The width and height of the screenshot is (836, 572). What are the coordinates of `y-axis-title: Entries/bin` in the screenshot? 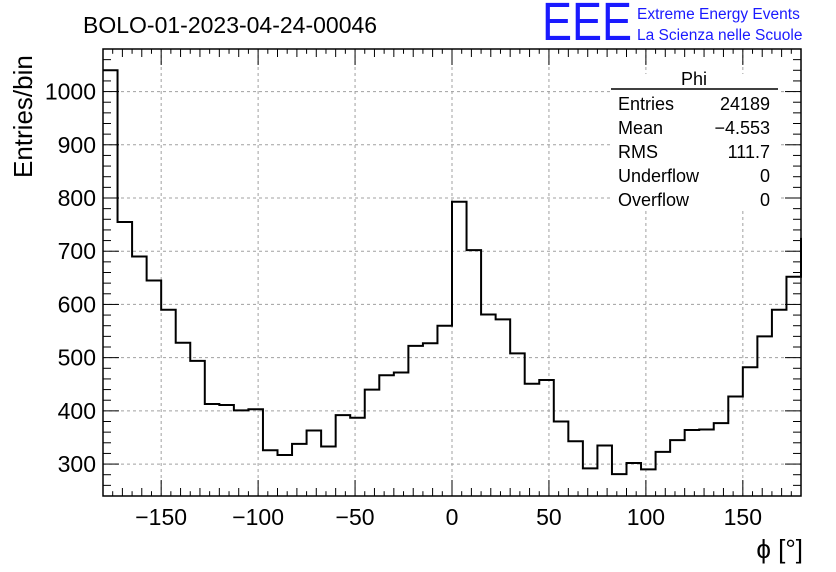 It's located at (23, 116).